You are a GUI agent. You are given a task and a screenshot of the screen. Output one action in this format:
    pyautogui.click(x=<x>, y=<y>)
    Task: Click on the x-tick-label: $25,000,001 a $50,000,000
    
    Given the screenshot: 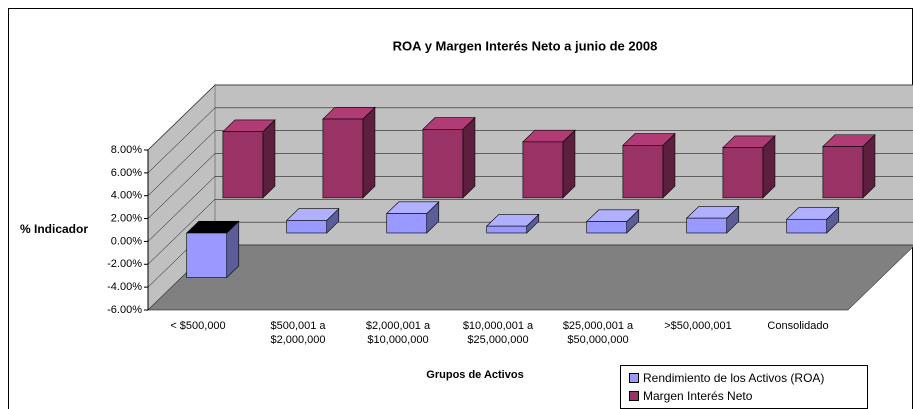 What is the action you would take?
    pyautogui.click(x=598, y=333)
    